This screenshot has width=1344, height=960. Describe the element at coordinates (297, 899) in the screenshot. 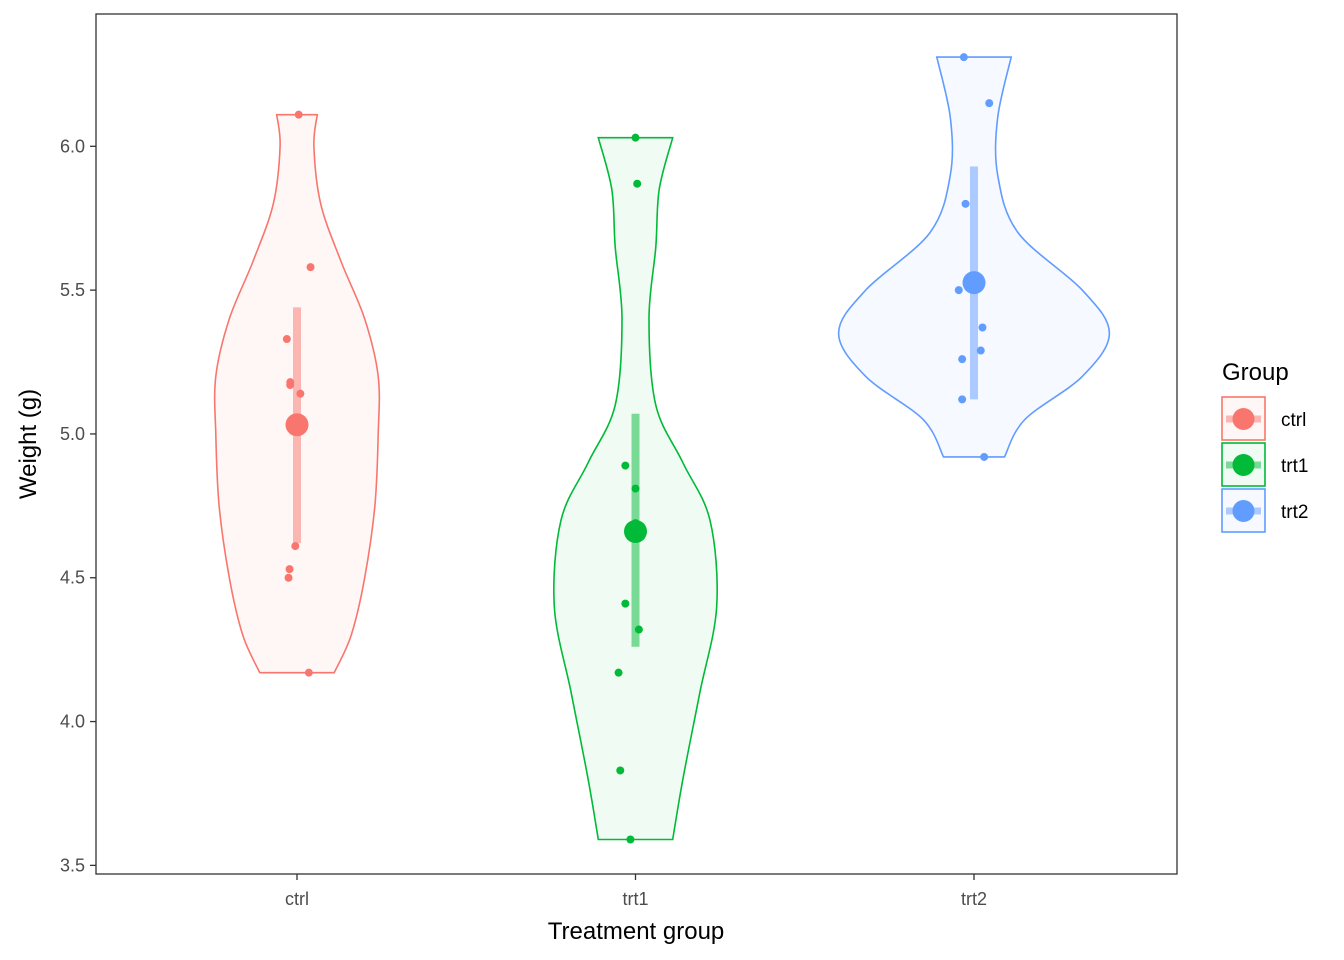

I see `x-tick-label: ctrl` at that location.